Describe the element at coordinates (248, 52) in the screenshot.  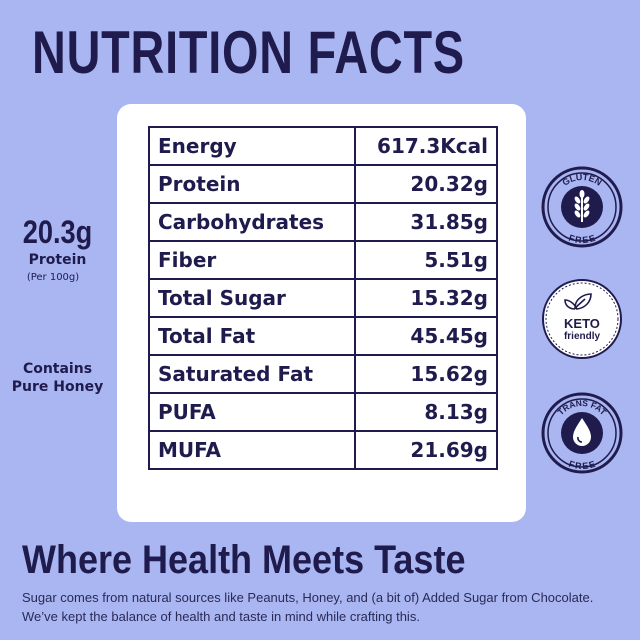
I see `page-title: NUTRITION FACTS` at that location.